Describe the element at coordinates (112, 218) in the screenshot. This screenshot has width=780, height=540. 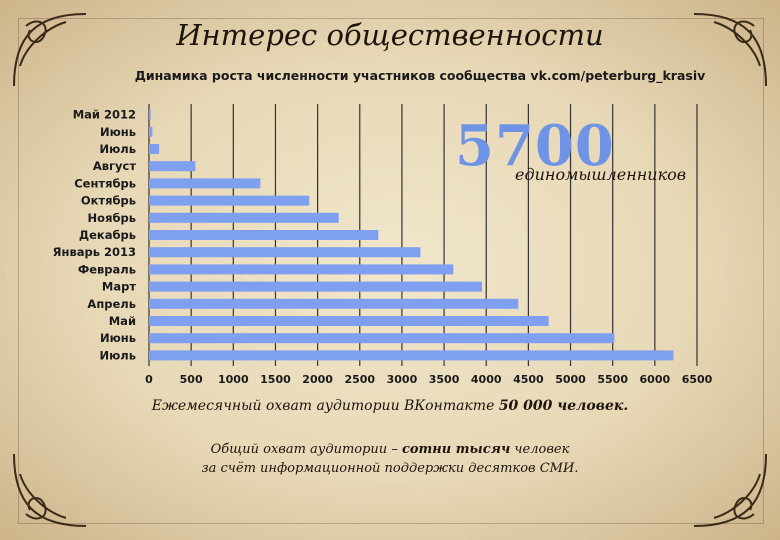
I see `y-tick-label: Ноябрь` at that location.